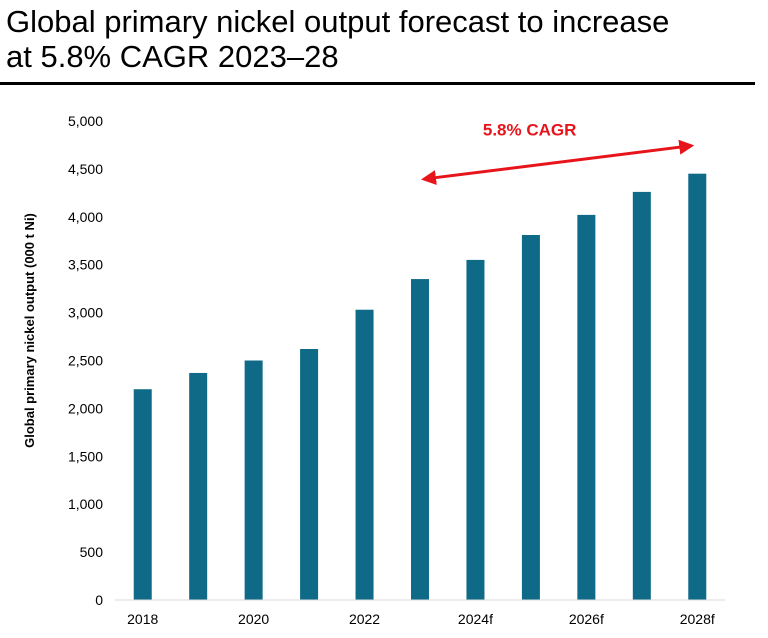 The width and height of the screenshot is (768, 638). Describe the element at coordinates (29, 330) in the screenshot. I see `y-axis-label: Global primary nickel output (000 t Ni)` at that location.